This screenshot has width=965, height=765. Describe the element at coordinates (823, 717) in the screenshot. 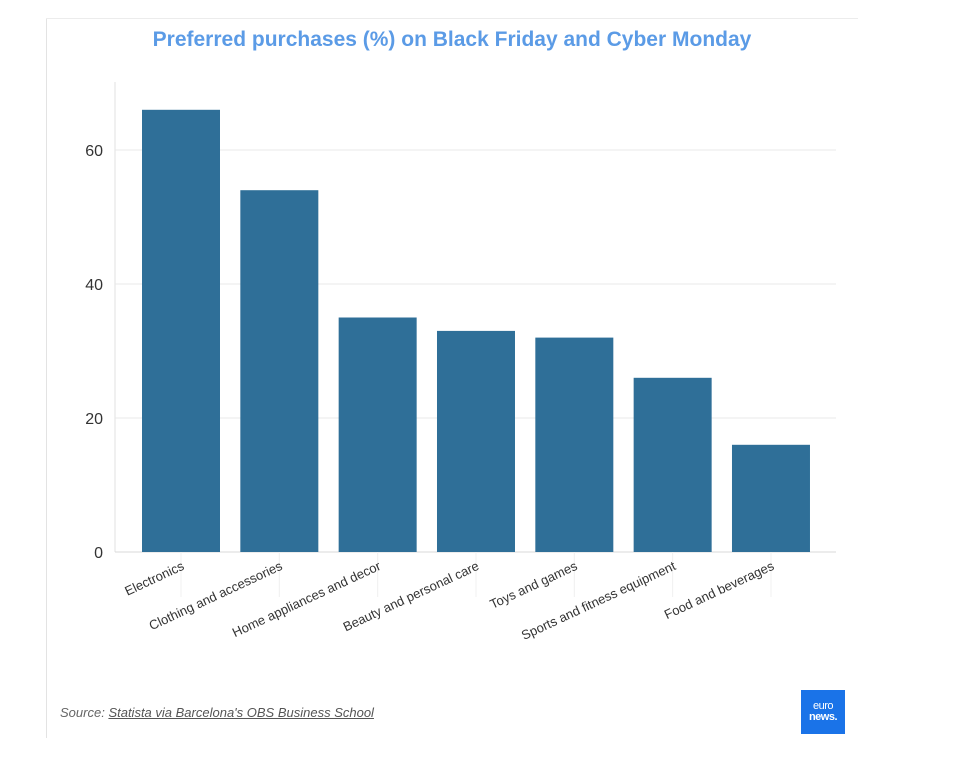

I see `logo-line-2: news.` at that location.